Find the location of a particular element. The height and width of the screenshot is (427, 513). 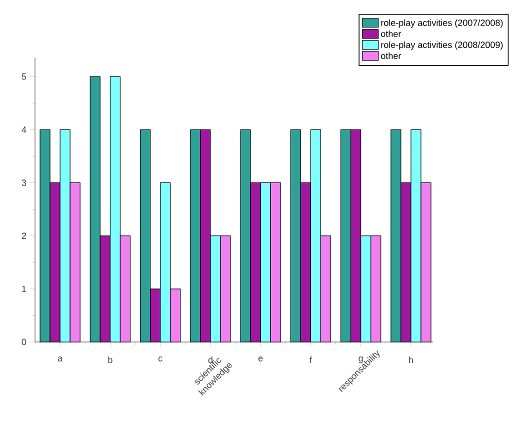

x-tick-label: a is located at coordinates (60, 359).